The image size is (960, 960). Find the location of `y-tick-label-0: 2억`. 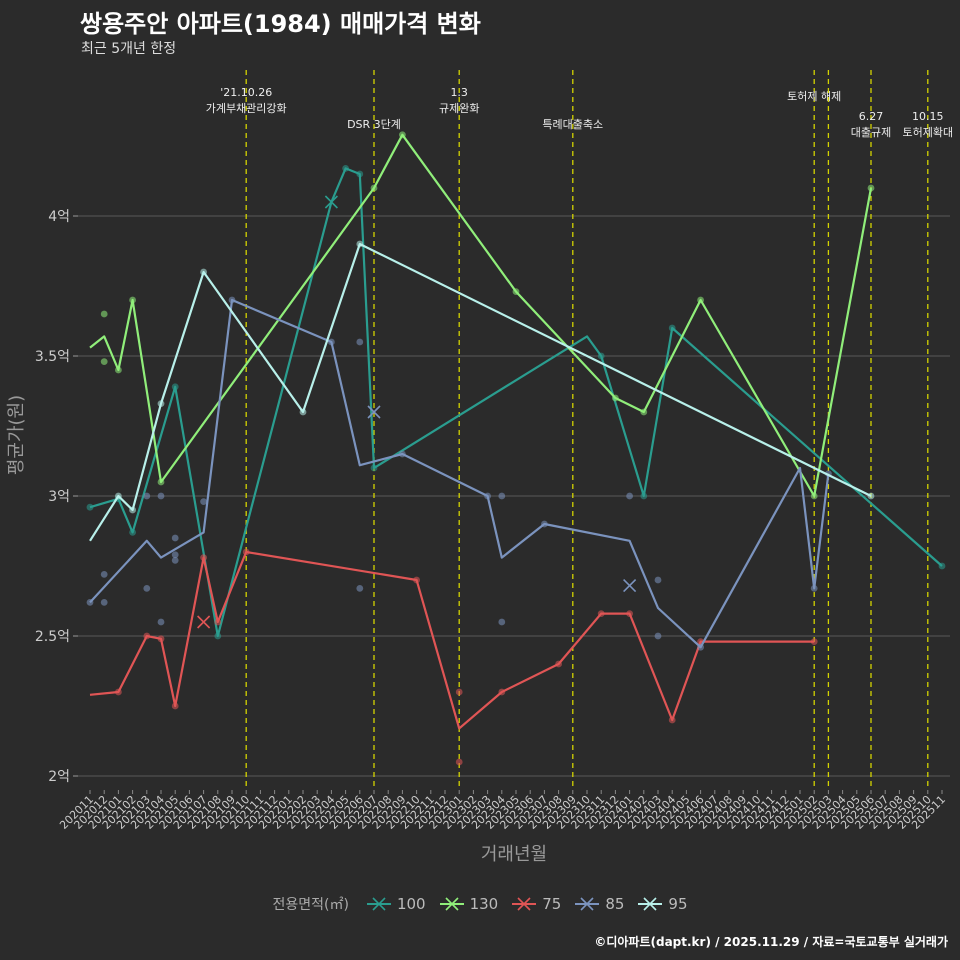

y-tick-label-0: 2억 is located at coordinates (59, 777).